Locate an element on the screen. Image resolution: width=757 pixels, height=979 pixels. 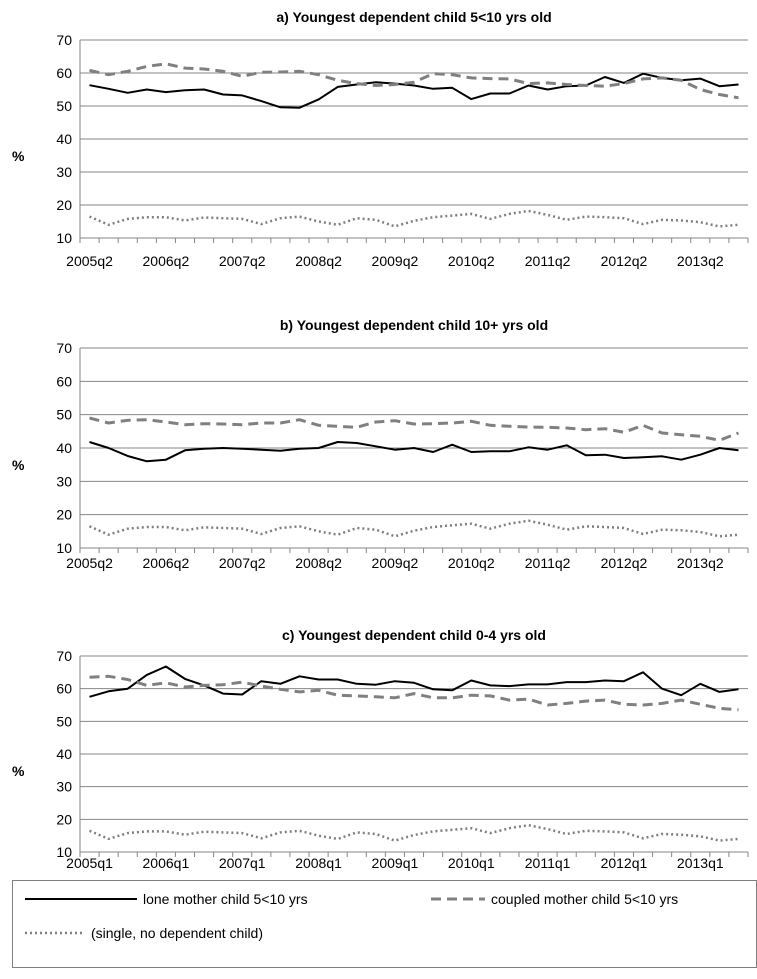
chart-title: b) Youngest dependent child 10+ yrs old is located at coordinates (414, 325).